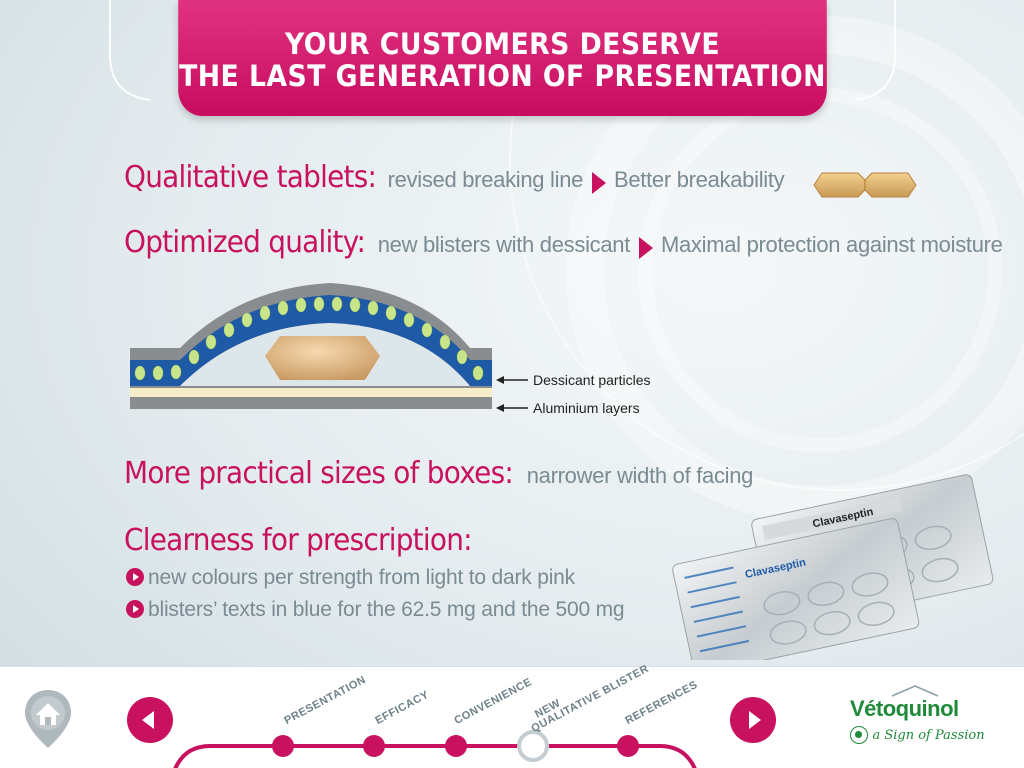 This screenshot has height=768, width=1024. I want to click on blister-diagram: Dessicant particles Aluminium layers, so click(390, 349).